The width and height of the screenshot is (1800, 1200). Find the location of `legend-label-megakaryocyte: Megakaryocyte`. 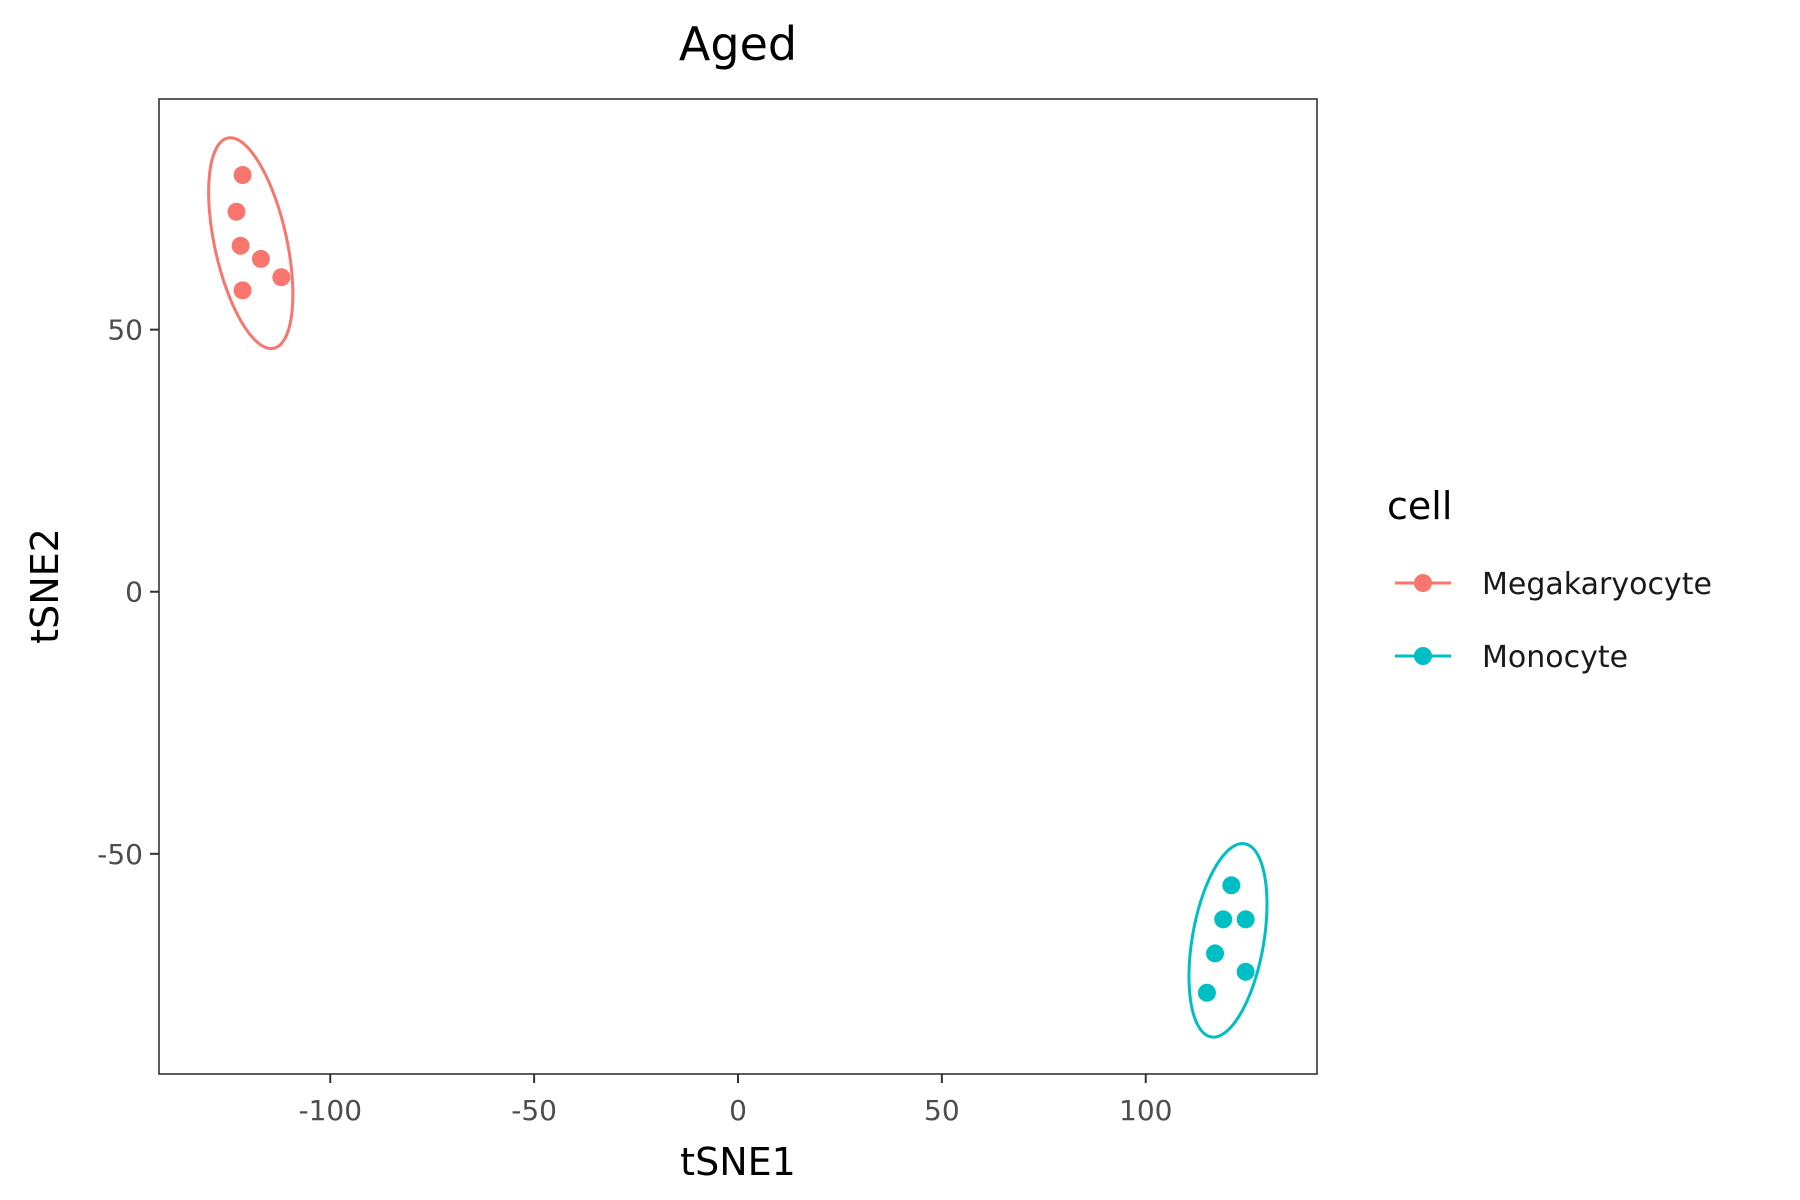

legend-label-megakaryocyte: Megakaryocyte is located at coordinates (1597, 584).